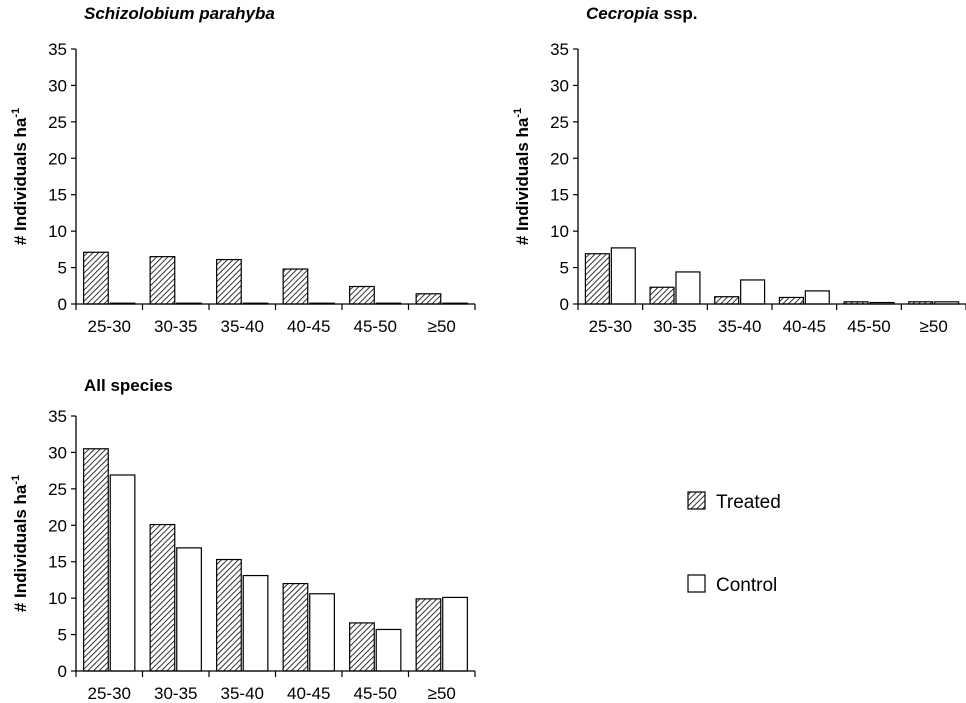 This screenshot has width=966, height=703. I want to click on chart-title: Cecropia ssp., so click(642, 13).